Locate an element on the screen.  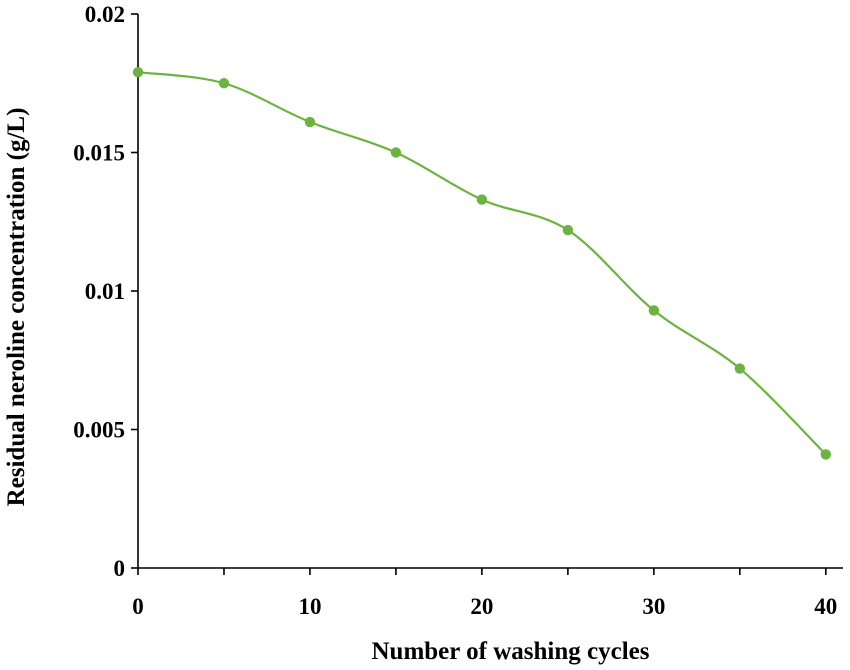
x-axis-title: Number of washing cycles is located at coordinates (510, 651).